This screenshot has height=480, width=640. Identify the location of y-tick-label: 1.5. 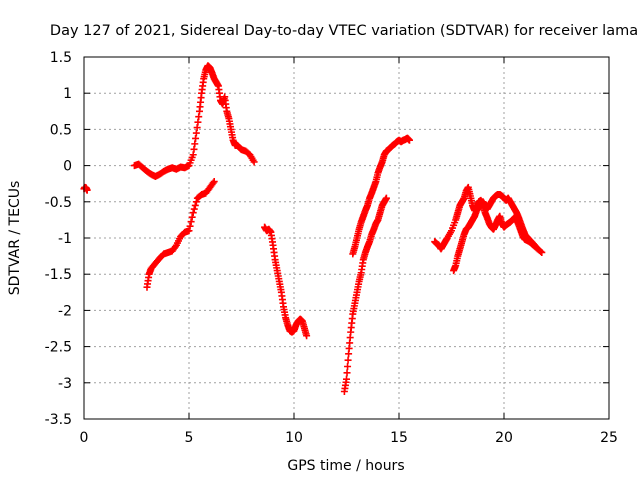
(61, 58).